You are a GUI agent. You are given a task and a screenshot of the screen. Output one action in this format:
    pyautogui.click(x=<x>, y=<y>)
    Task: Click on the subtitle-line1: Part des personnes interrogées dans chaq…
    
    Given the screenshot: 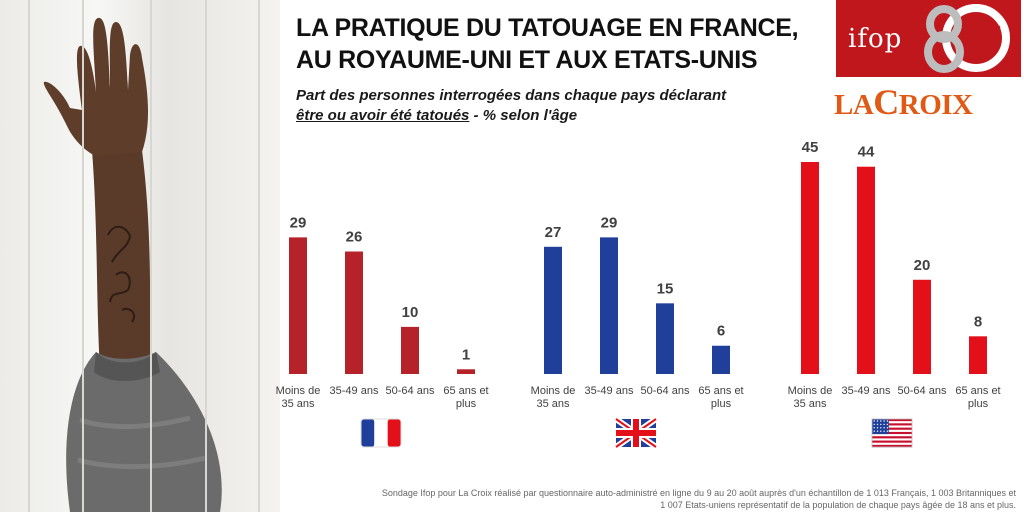 What is the action you would take?
    pyautogui.click(x=511, y=95)
    